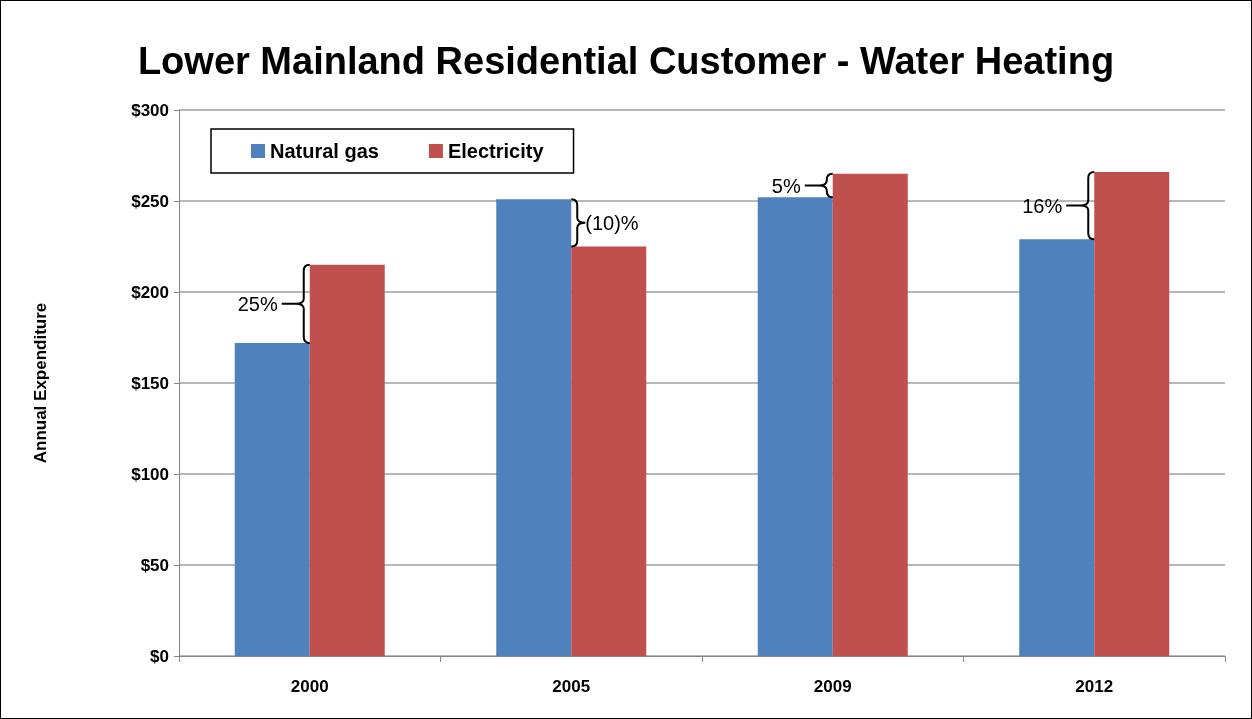 The image size is (1252, 719). I want to click on y-tick-label: $200, so click(150, 292).